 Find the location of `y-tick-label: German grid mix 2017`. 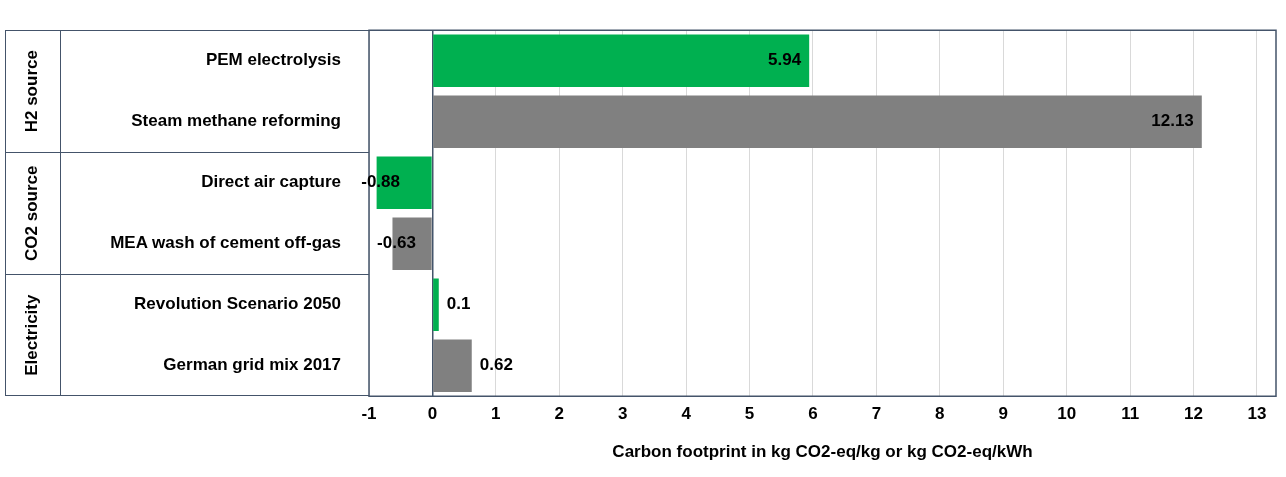

y-tick-label: German grid mix 2017 is located at coordinates (252, 365).